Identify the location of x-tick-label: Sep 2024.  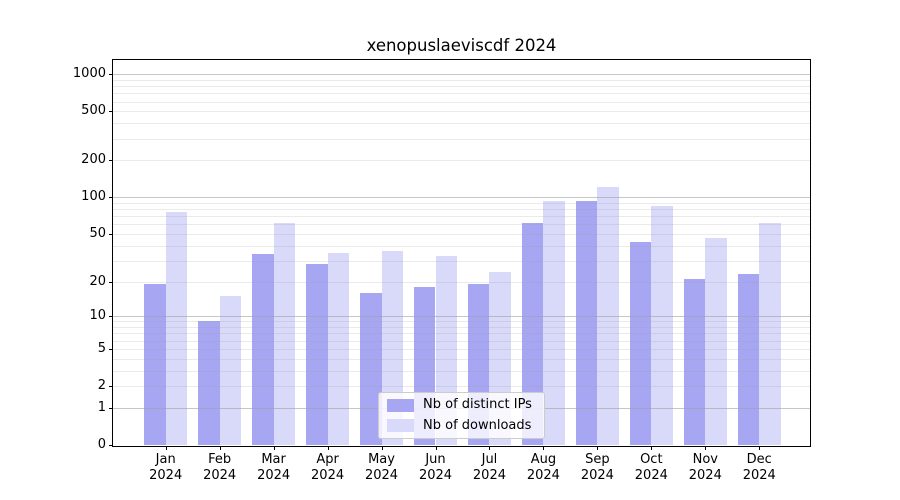
(597, 467).